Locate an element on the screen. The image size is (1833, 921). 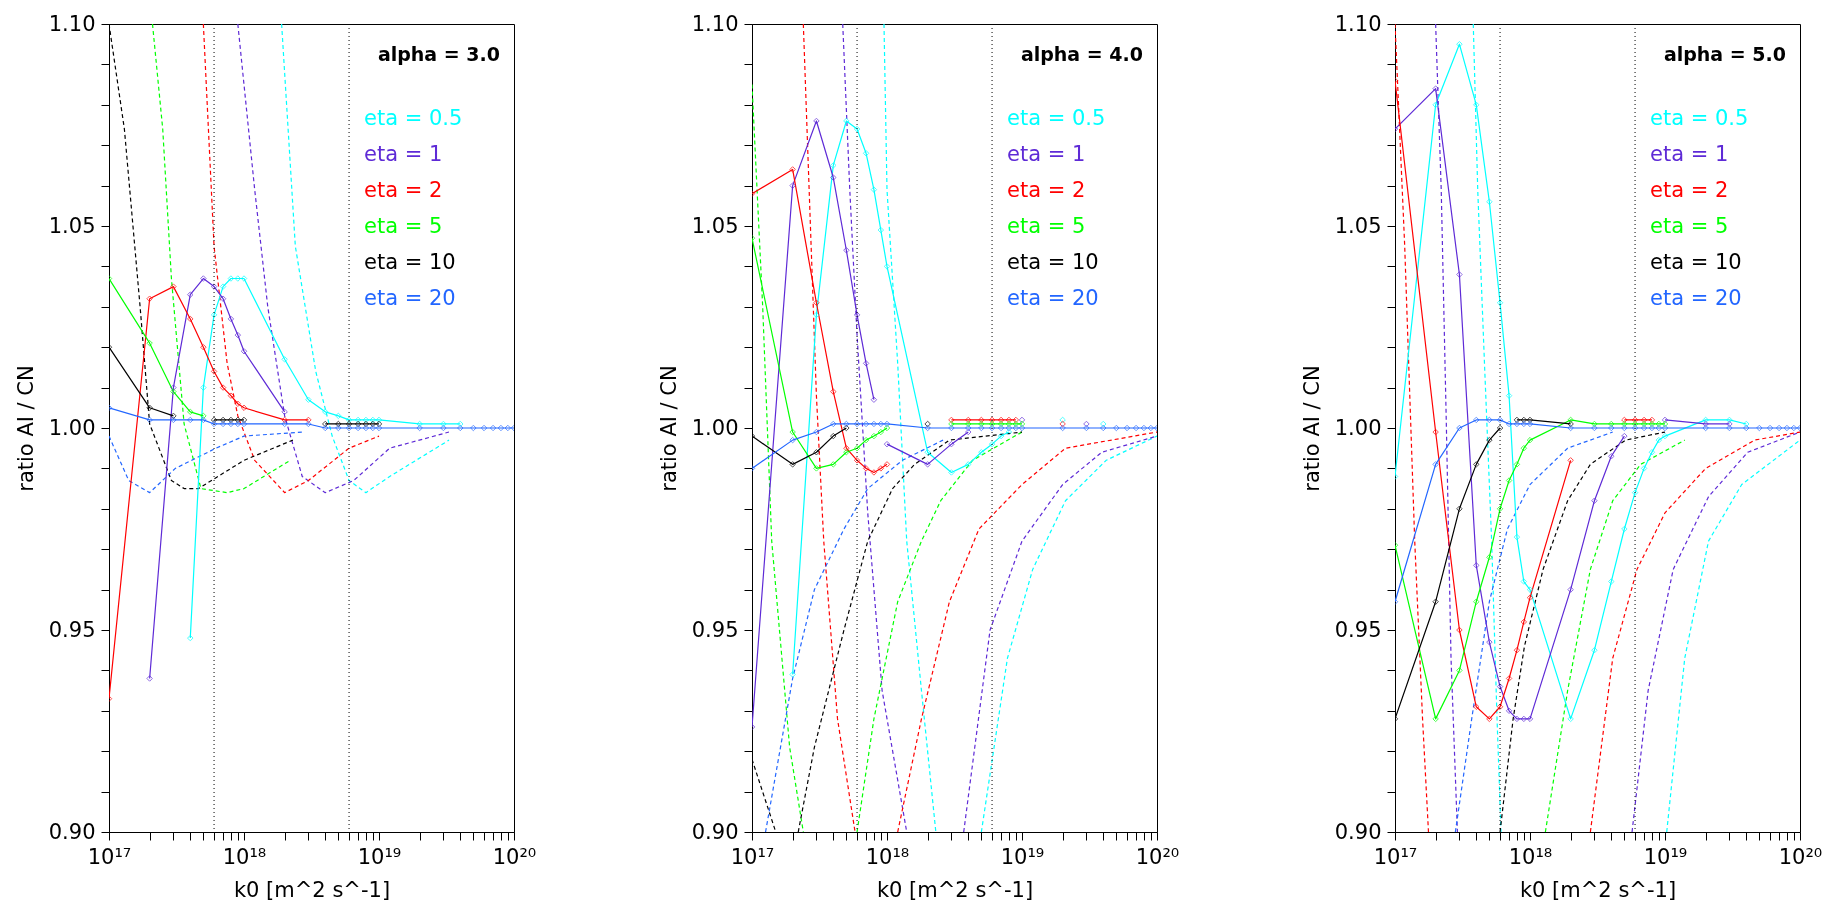
annotation: alpha = 5.0 is located at coordinates (1724, 54).